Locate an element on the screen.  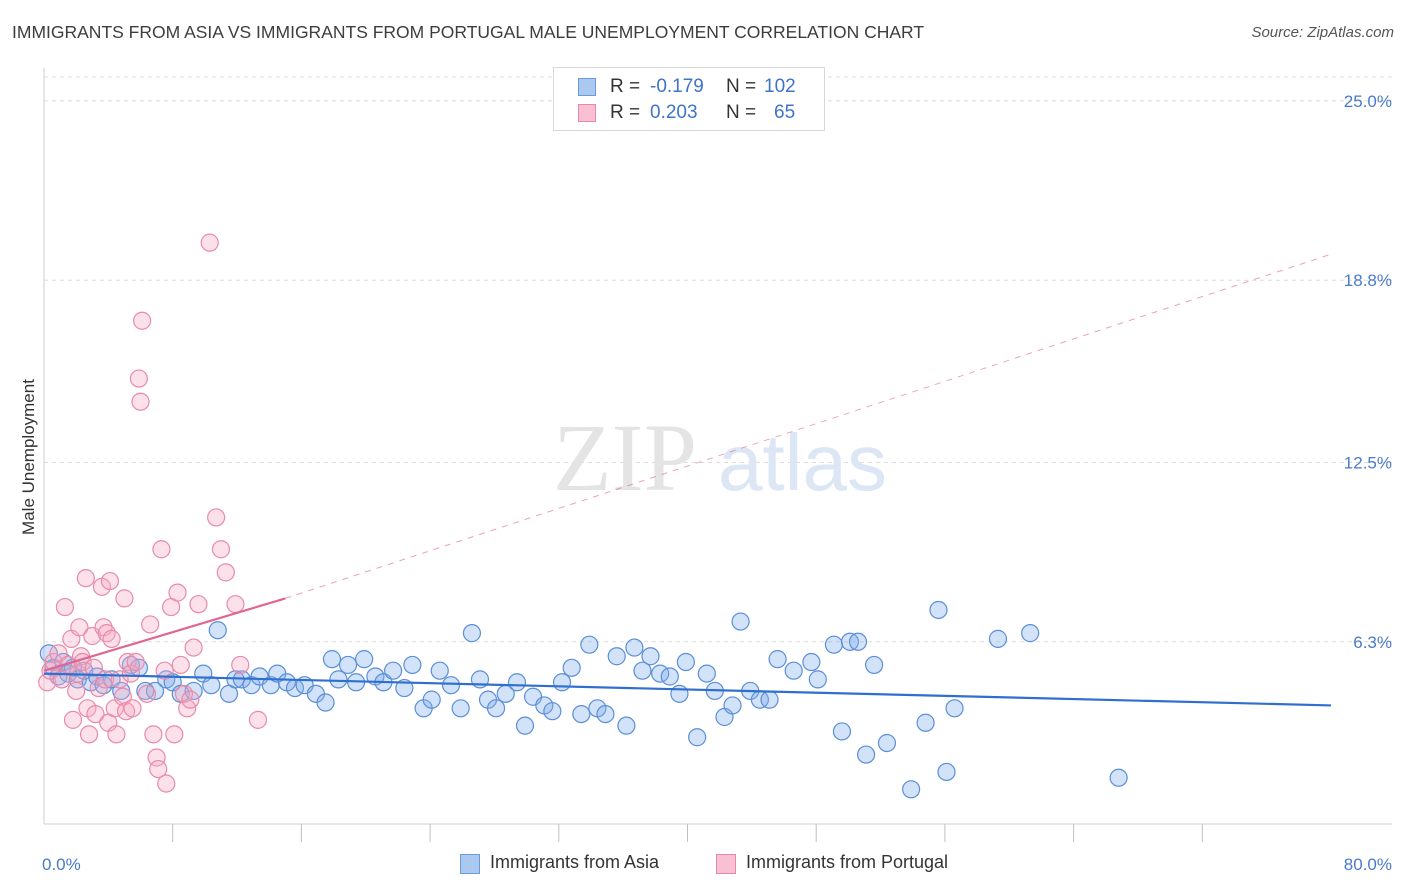
correlation-legend: R = -0.179 N = 102 R = 0.203 N = 65 is located at coordinates (689, 99).